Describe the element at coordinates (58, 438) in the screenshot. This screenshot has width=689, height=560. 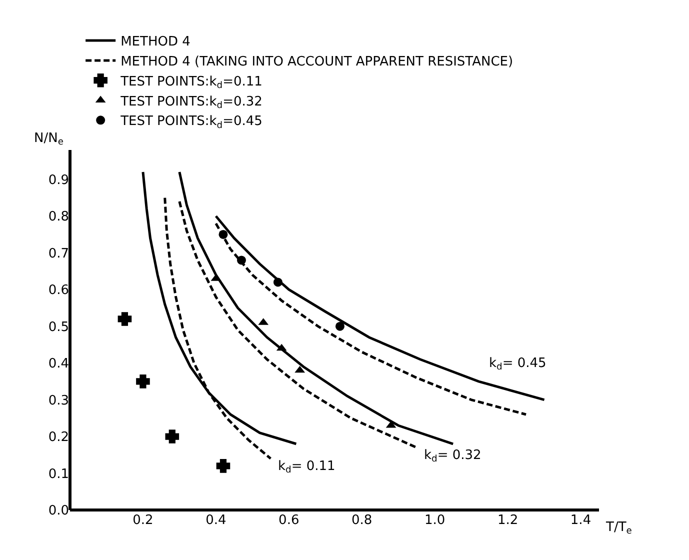
I see `y-tick-label: 0.2` at that location.